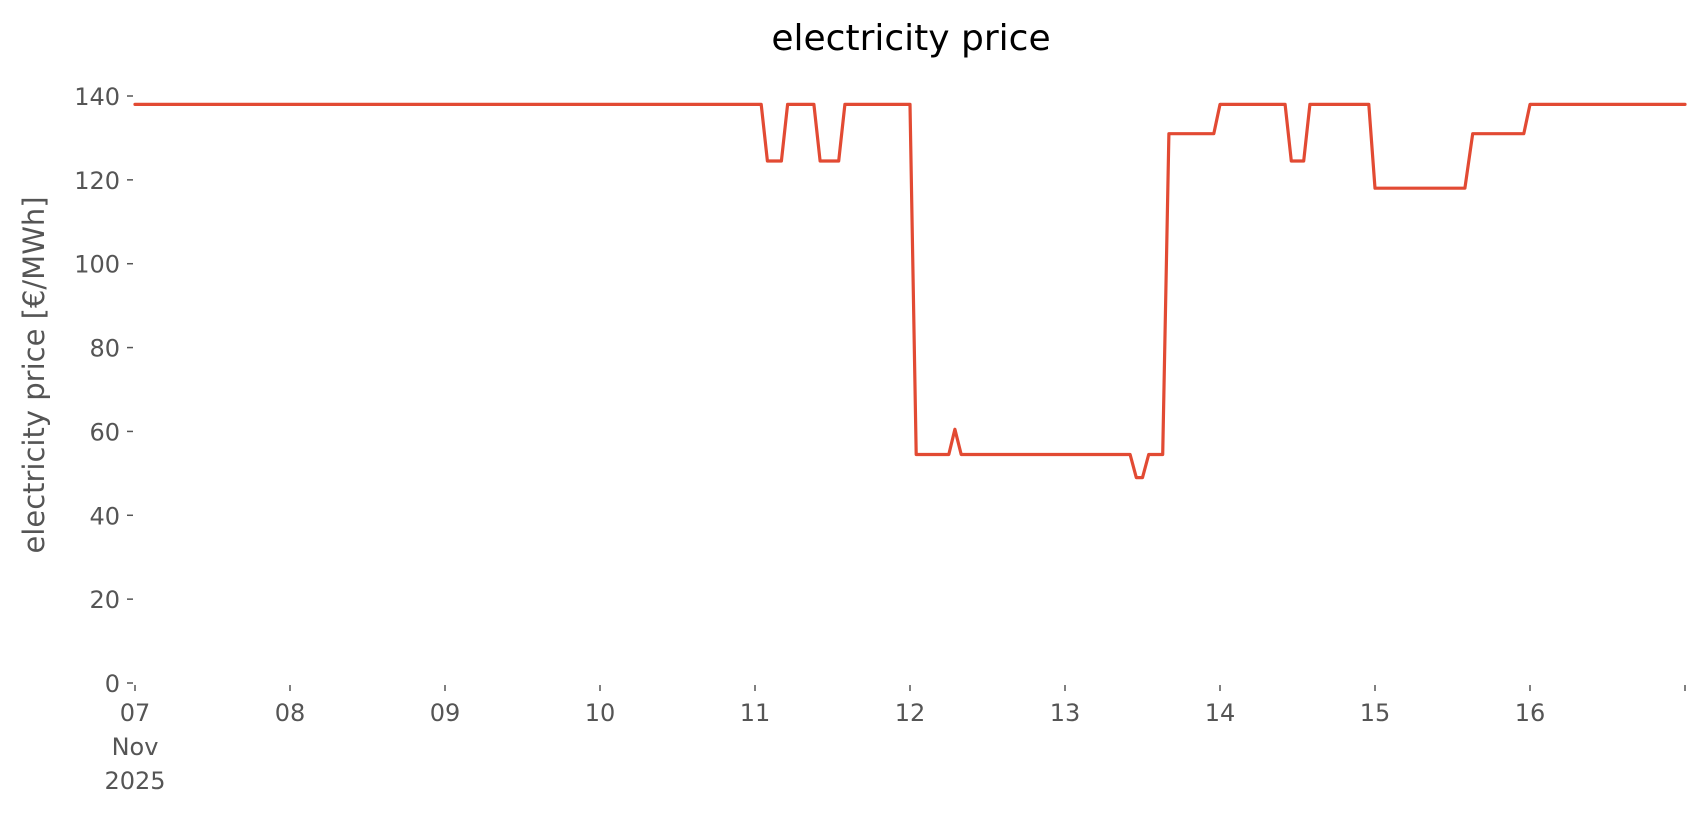 The width and height of the screenshot is (1706, 815). I want to click on chart-title: electricity price, so click(910, 38).